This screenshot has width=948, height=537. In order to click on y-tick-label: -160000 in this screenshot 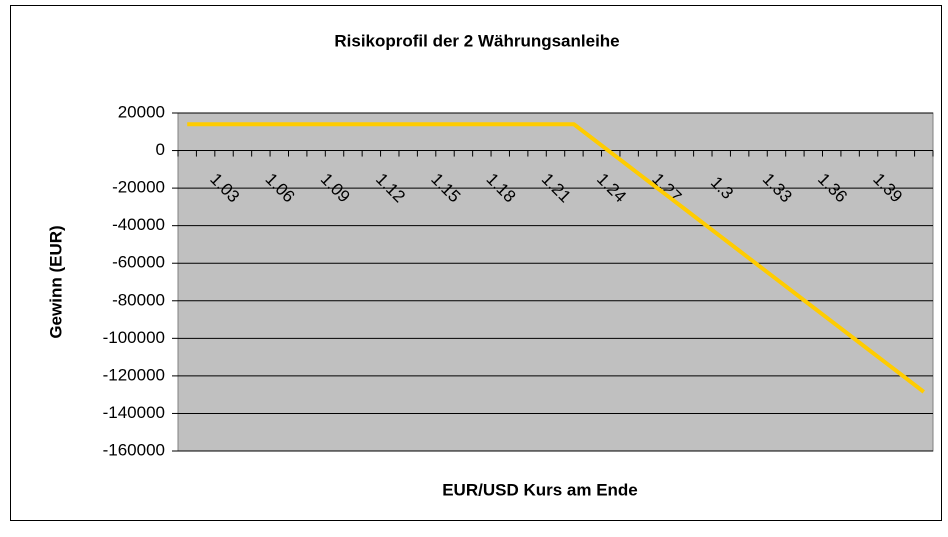, I will do `click(134, 449)`.